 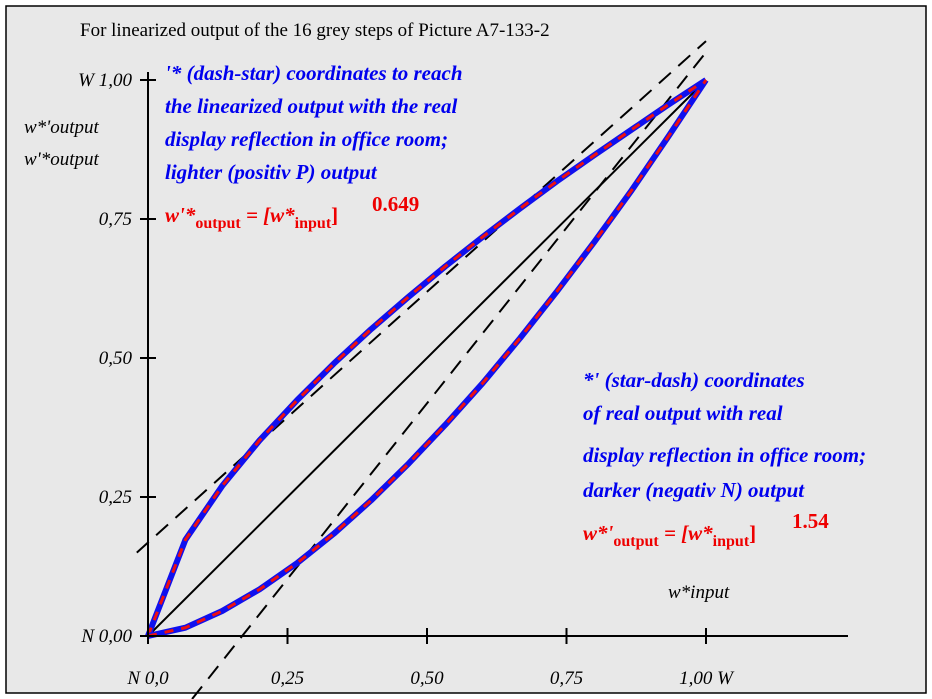 I want to click on annotation-upper-line-4: lighter (positiv P) output, so click(x=271, y=172).